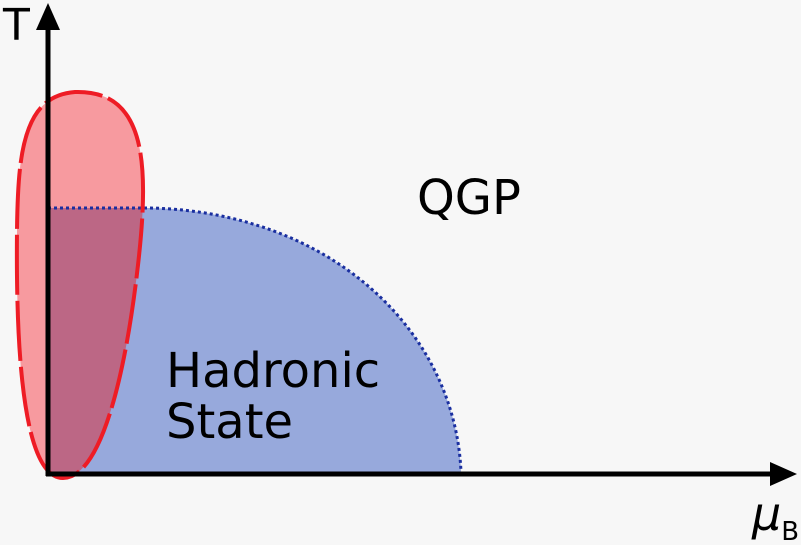 The width and height of the screenshot is (801, 545). Describe the element at coordinates (469, 198) in the screenshot. I see `qgp-label: QGP` at that location.